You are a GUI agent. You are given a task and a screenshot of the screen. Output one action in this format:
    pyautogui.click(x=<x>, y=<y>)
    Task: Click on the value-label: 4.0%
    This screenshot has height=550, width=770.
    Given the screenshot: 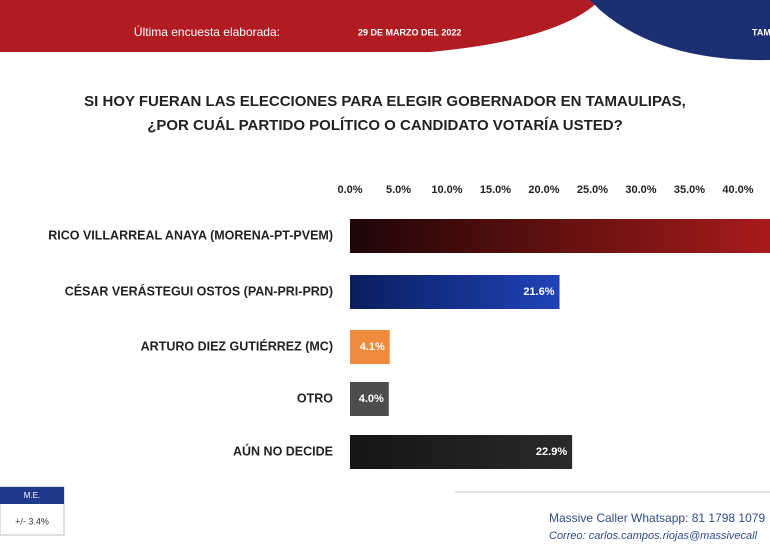 What is the action you would take?
    pyautogui.click(x=371, y=399)
    